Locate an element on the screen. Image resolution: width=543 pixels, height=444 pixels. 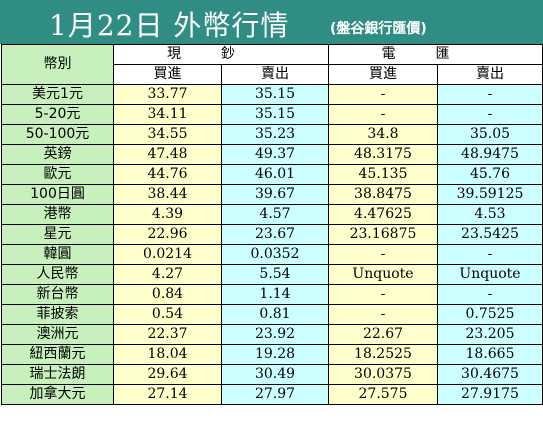
table-row: 瑞士法朗 29.64 30.49 30.0375 30.4675 is located at coordinates (272, 374).